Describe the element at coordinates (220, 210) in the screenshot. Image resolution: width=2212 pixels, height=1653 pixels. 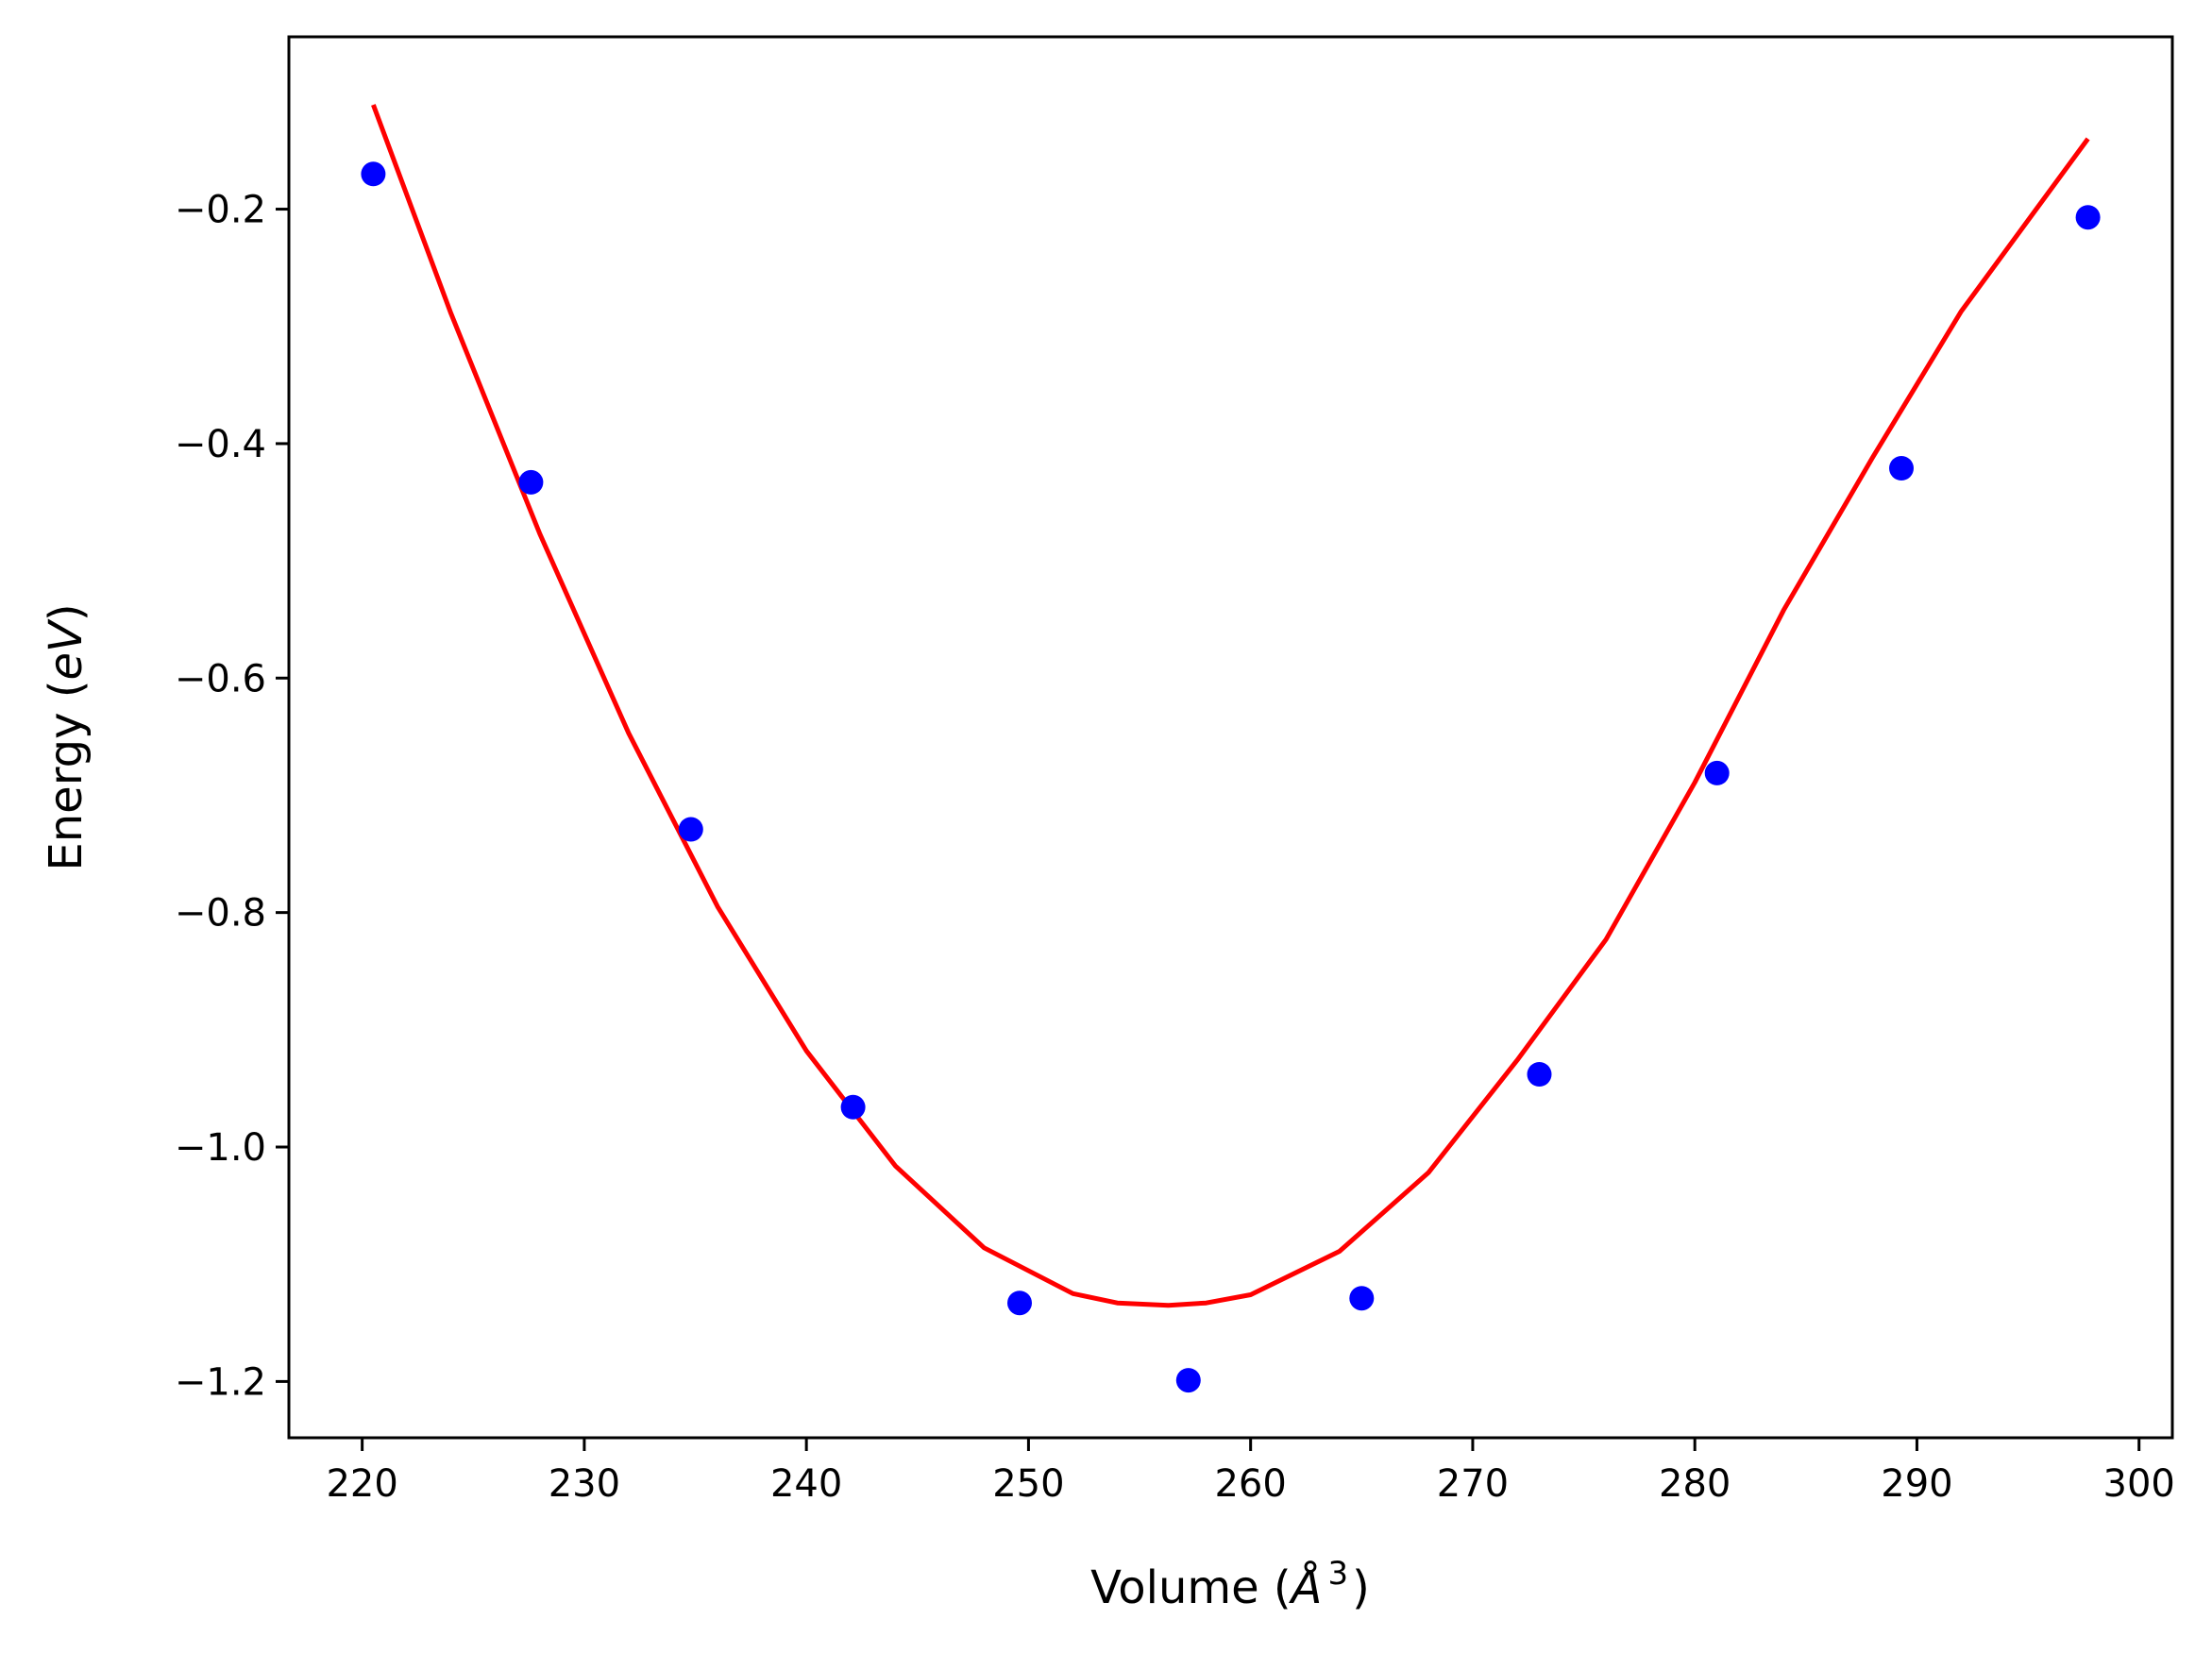
I see `y-tick-label: −0.2` at that location.